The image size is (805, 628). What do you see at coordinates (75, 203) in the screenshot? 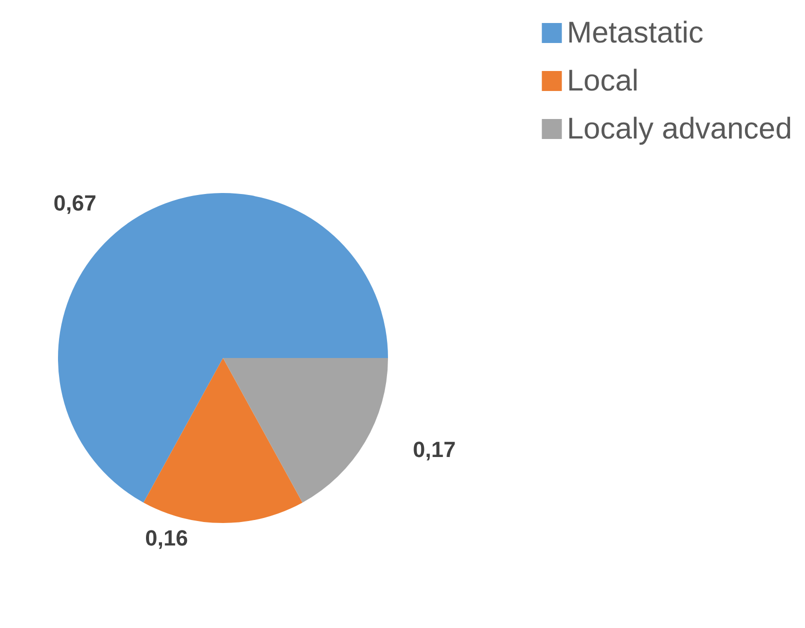
I see `data-label: 0,67` at bounding box center [75, 203].